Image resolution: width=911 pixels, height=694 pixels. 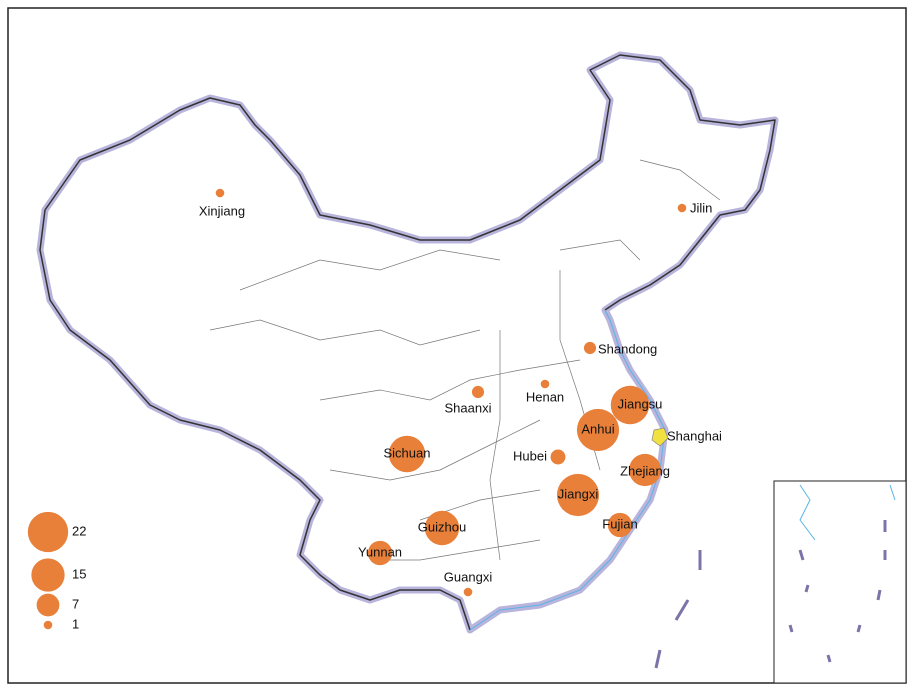 I want to click on province-label: Jiangxi, so click(x=578, y=493).